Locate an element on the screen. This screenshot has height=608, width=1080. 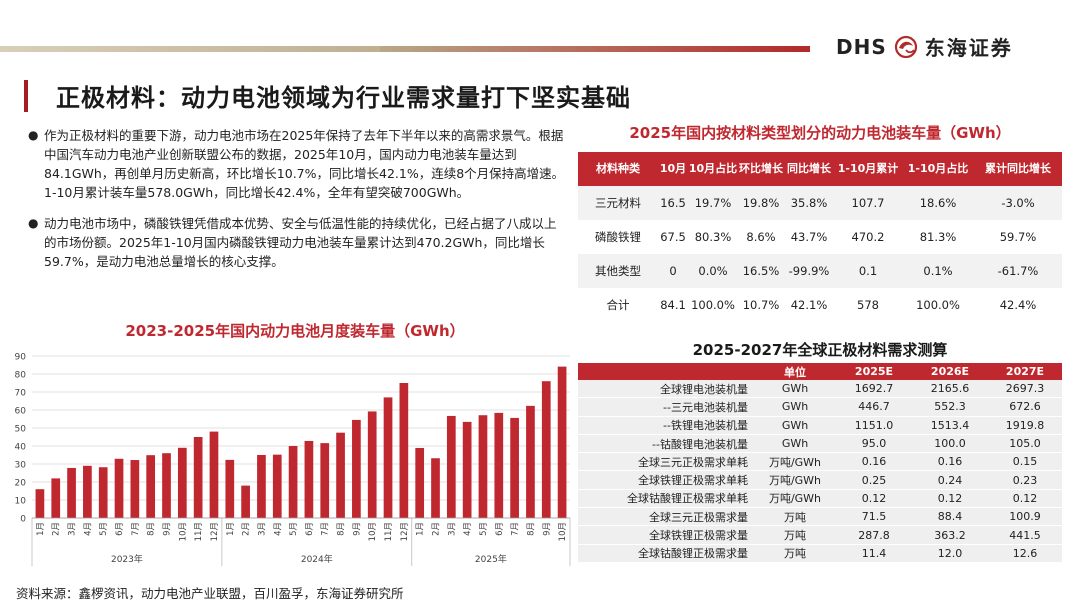
table-row: 全球三元正极需求量 万吨 71.5 88.4 100.9 is located at coordinates (820, 517).